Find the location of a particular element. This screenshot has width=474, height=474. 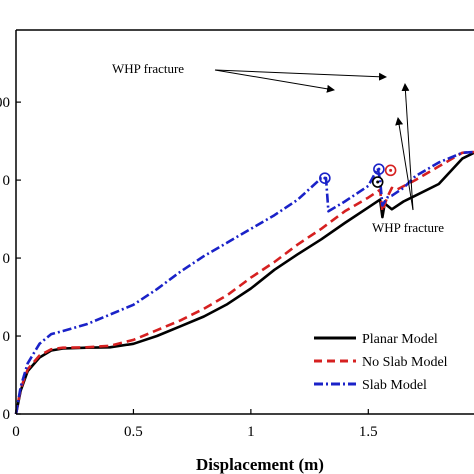

x-tick-label-0: 0 is located at coordinates (16, 432).